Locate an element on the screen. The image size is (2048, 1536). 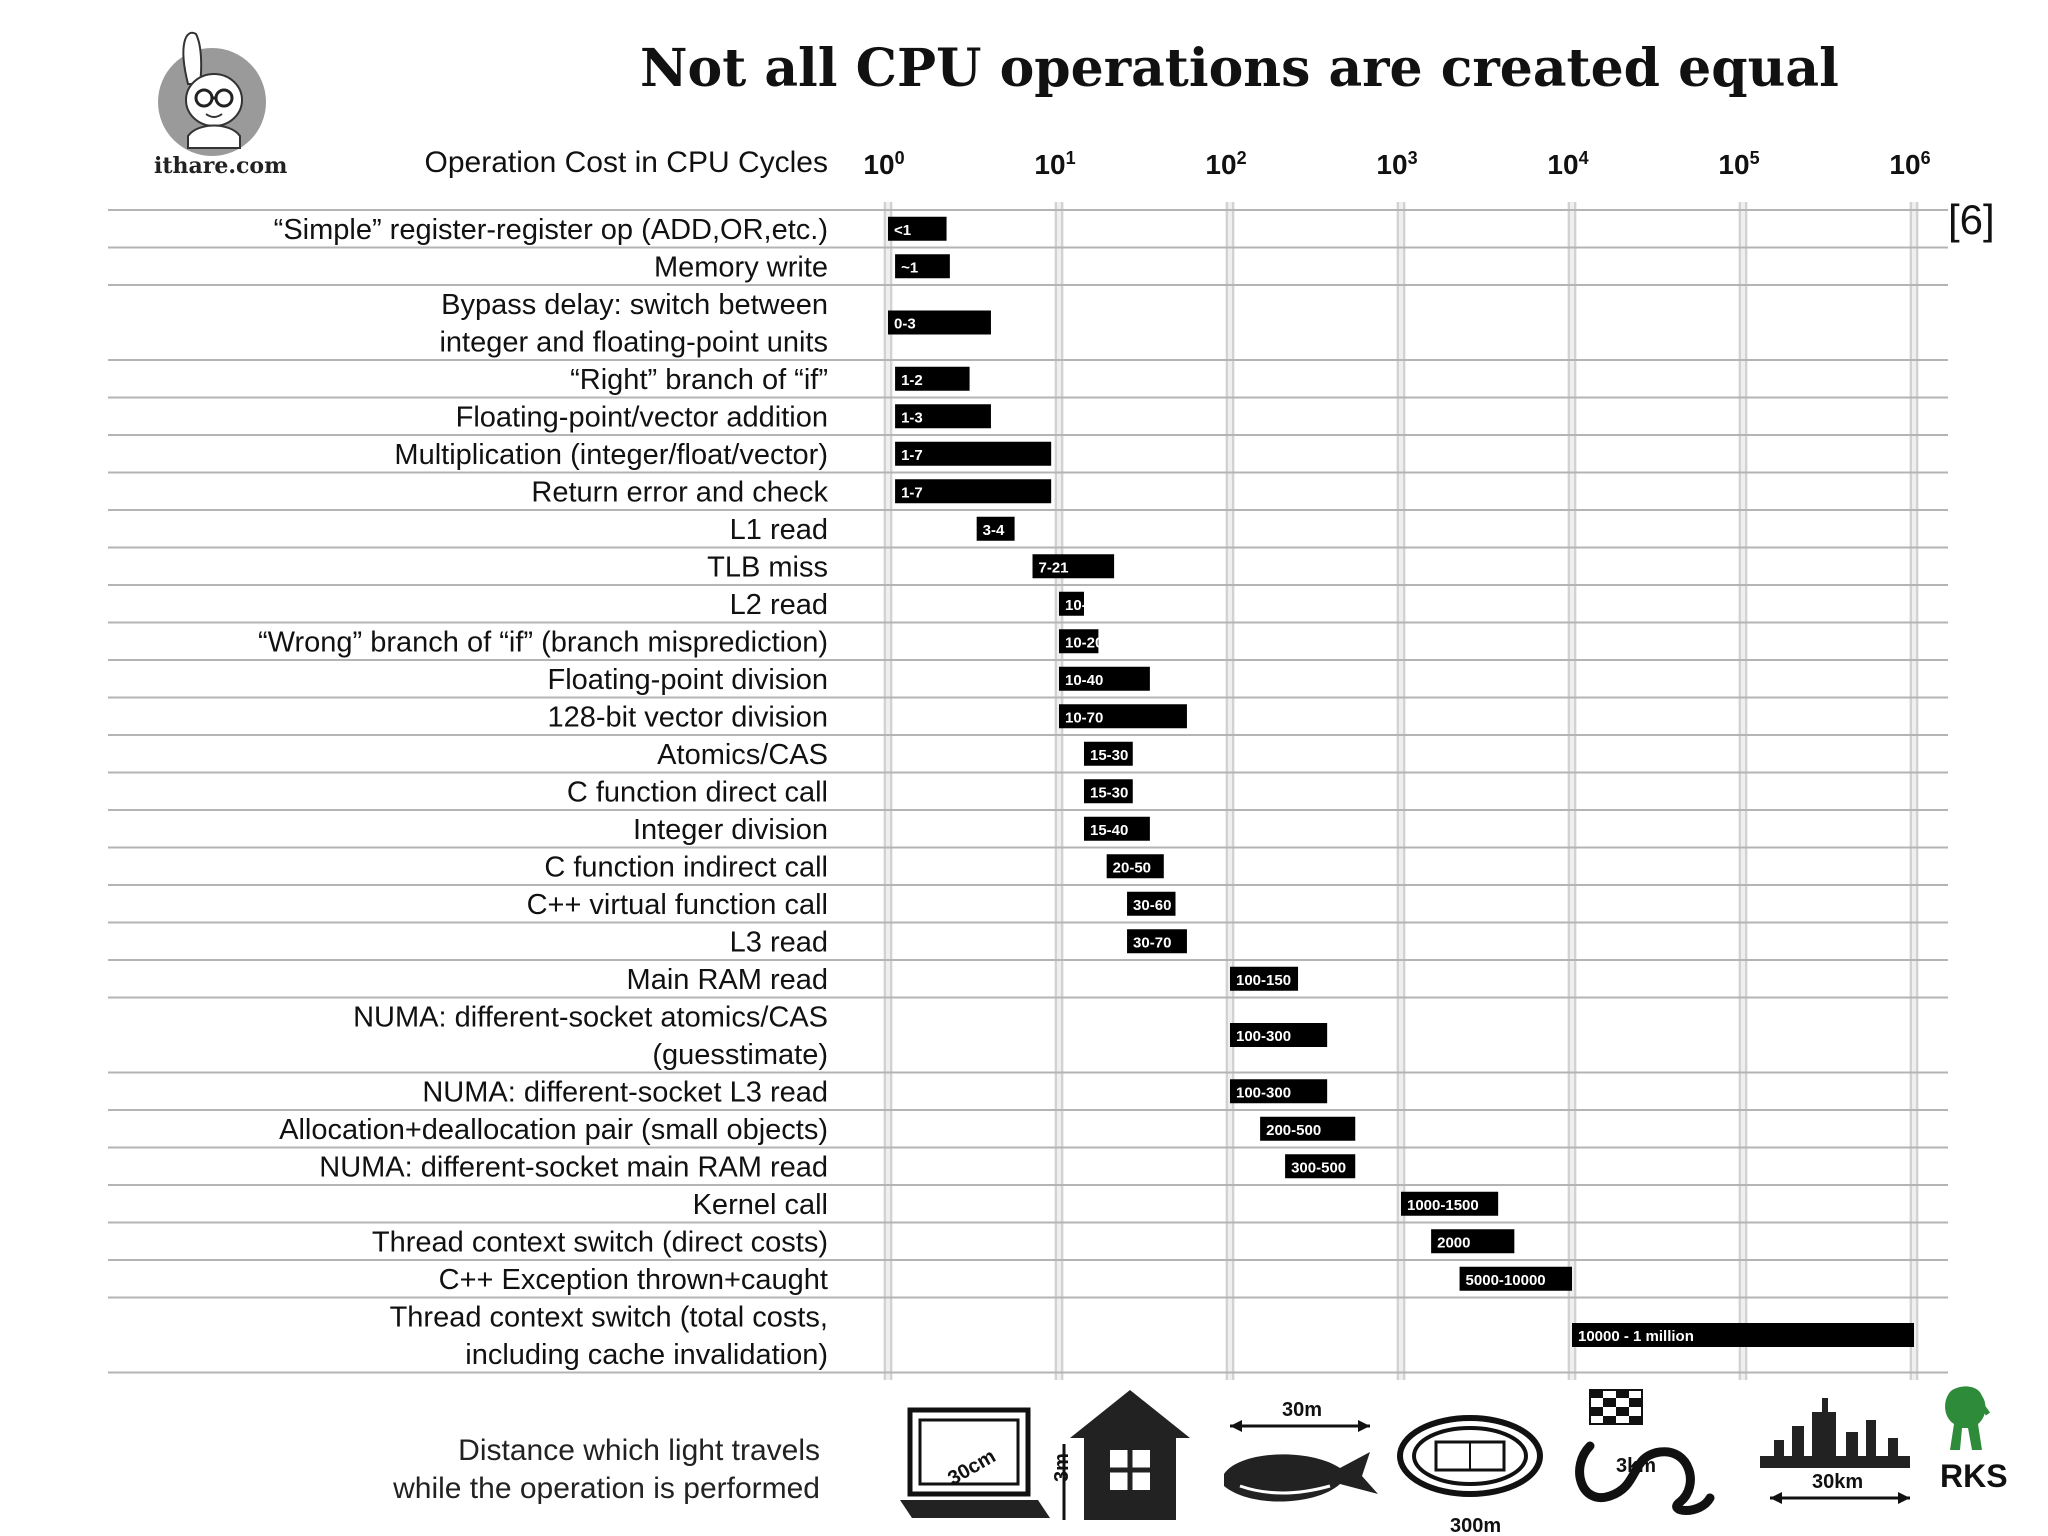
cost-bar-label: 30-70 is located at coordinates (1152, 942).